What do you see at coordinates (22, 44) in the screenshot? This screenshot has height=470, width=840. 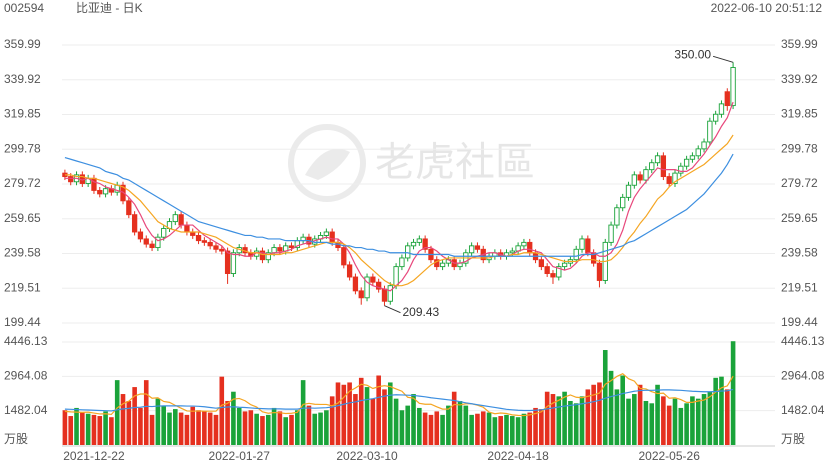 I see `y-tick-label: 359.99` at bounding box center [22, 44].